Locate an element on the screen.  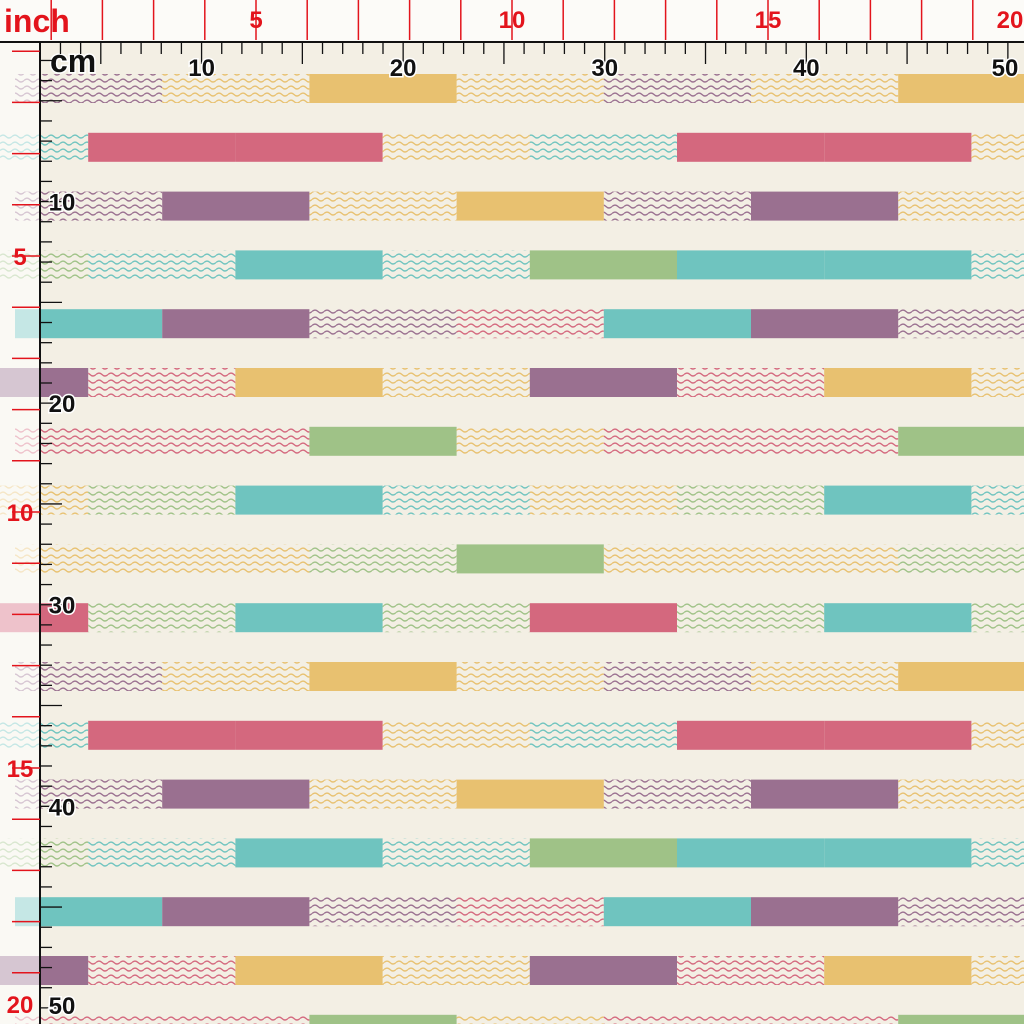
left-ruler-band is located at coordinates (20, 533).